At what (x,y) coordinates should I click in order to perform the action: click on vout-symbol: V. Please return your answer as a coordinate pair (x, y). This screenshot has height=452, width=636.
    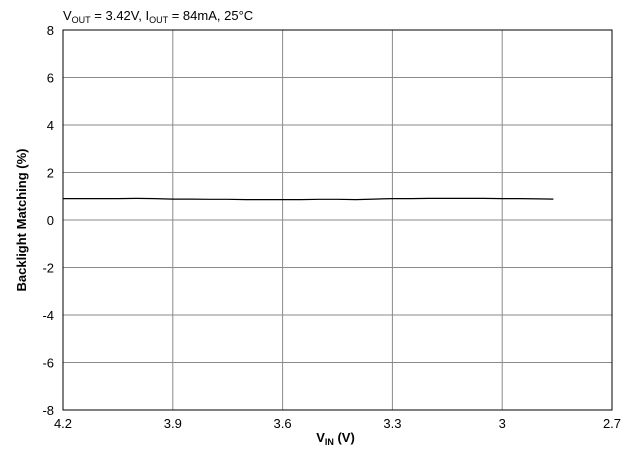
    Looking at the image, I should click on (67, 15).